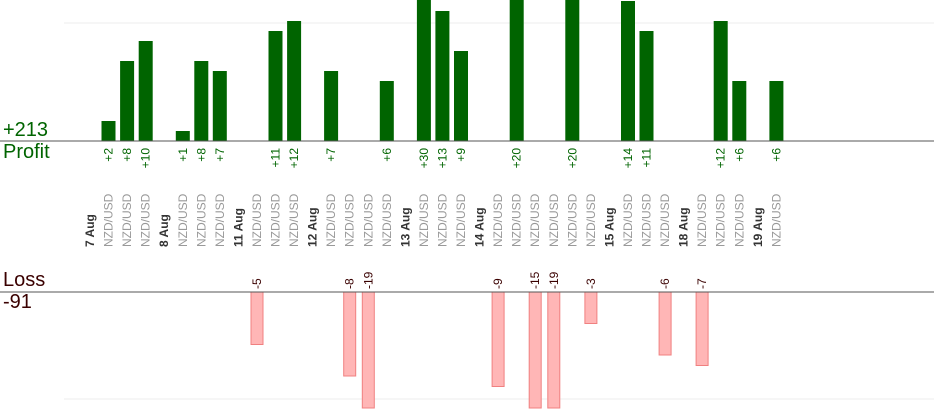 Image resolution: width=934 pixels, height=420 pixels. I want to click on date-label: 15 Aug, so click(609, 227).